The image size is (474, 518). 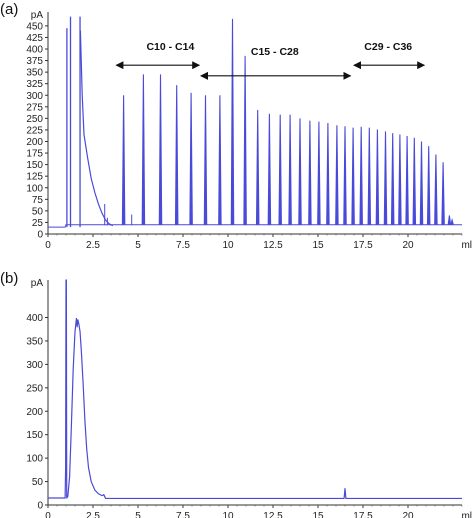 What do you see at coordinates (34, 96) in the screenshot?
I see `y-tick-label-a: 300` at bounding box center [34, 96].